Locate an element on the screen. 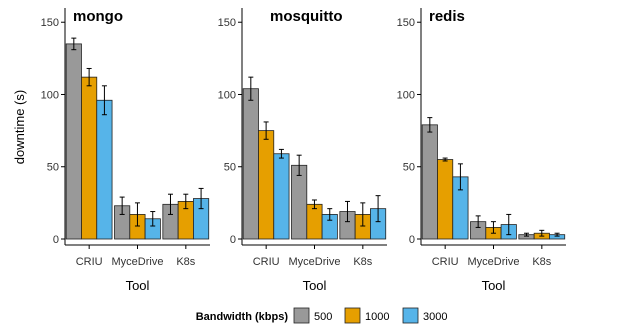 The image size is (624, 325). panel-title: mosquitto is located at coordinates (306, 16).